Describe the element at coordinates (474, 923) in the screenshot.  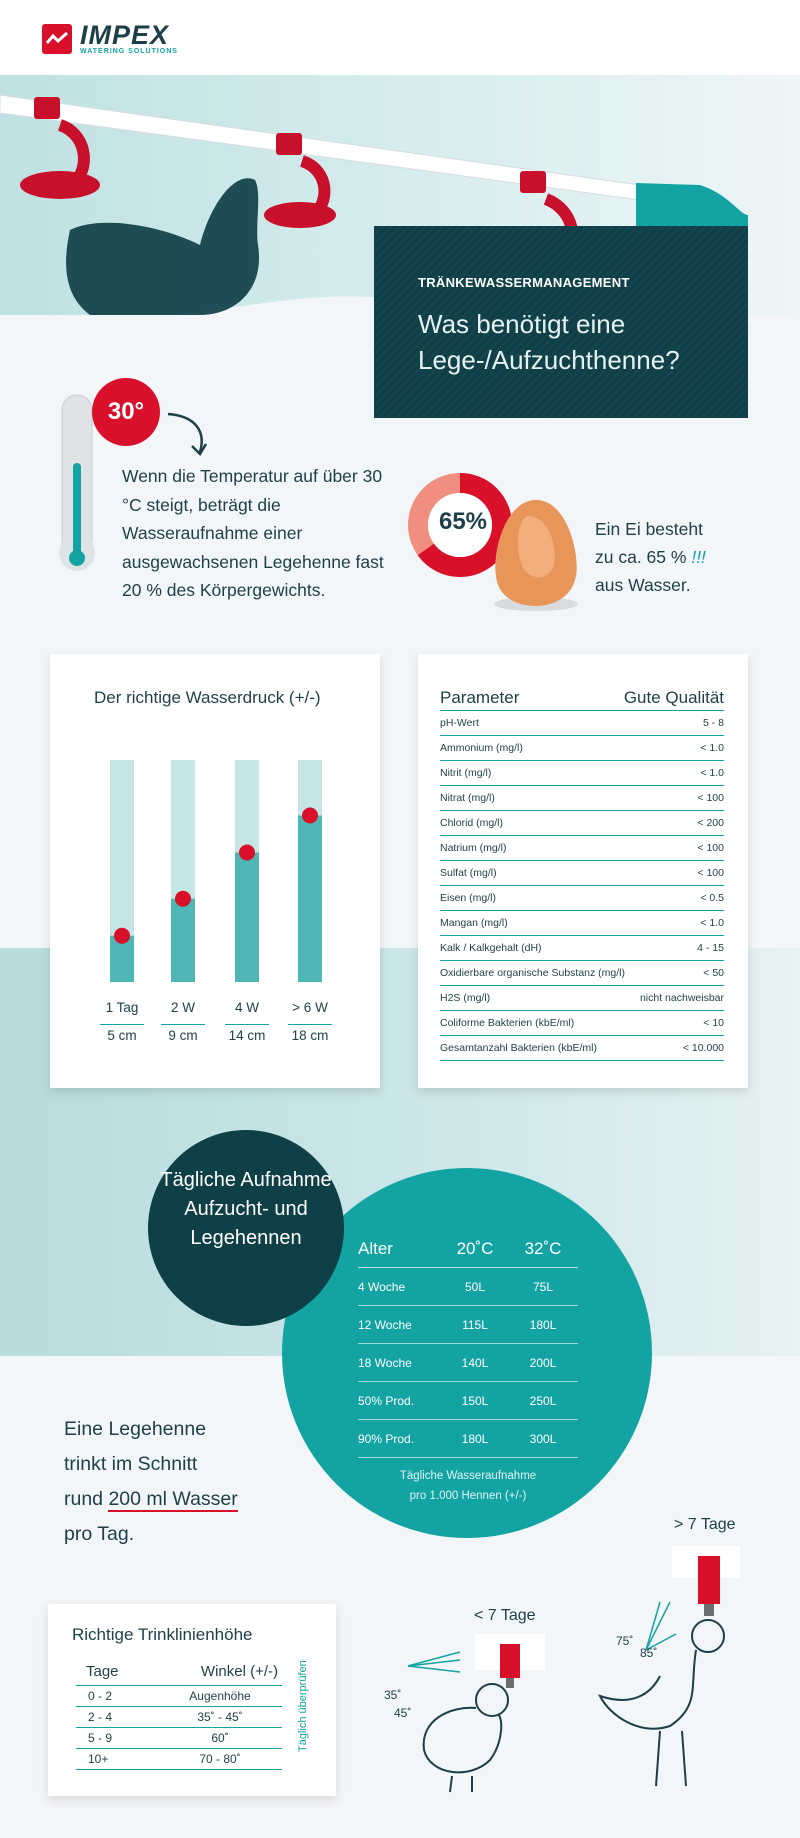
I see `parameter-name: Mangan (mg/l)` at that location.